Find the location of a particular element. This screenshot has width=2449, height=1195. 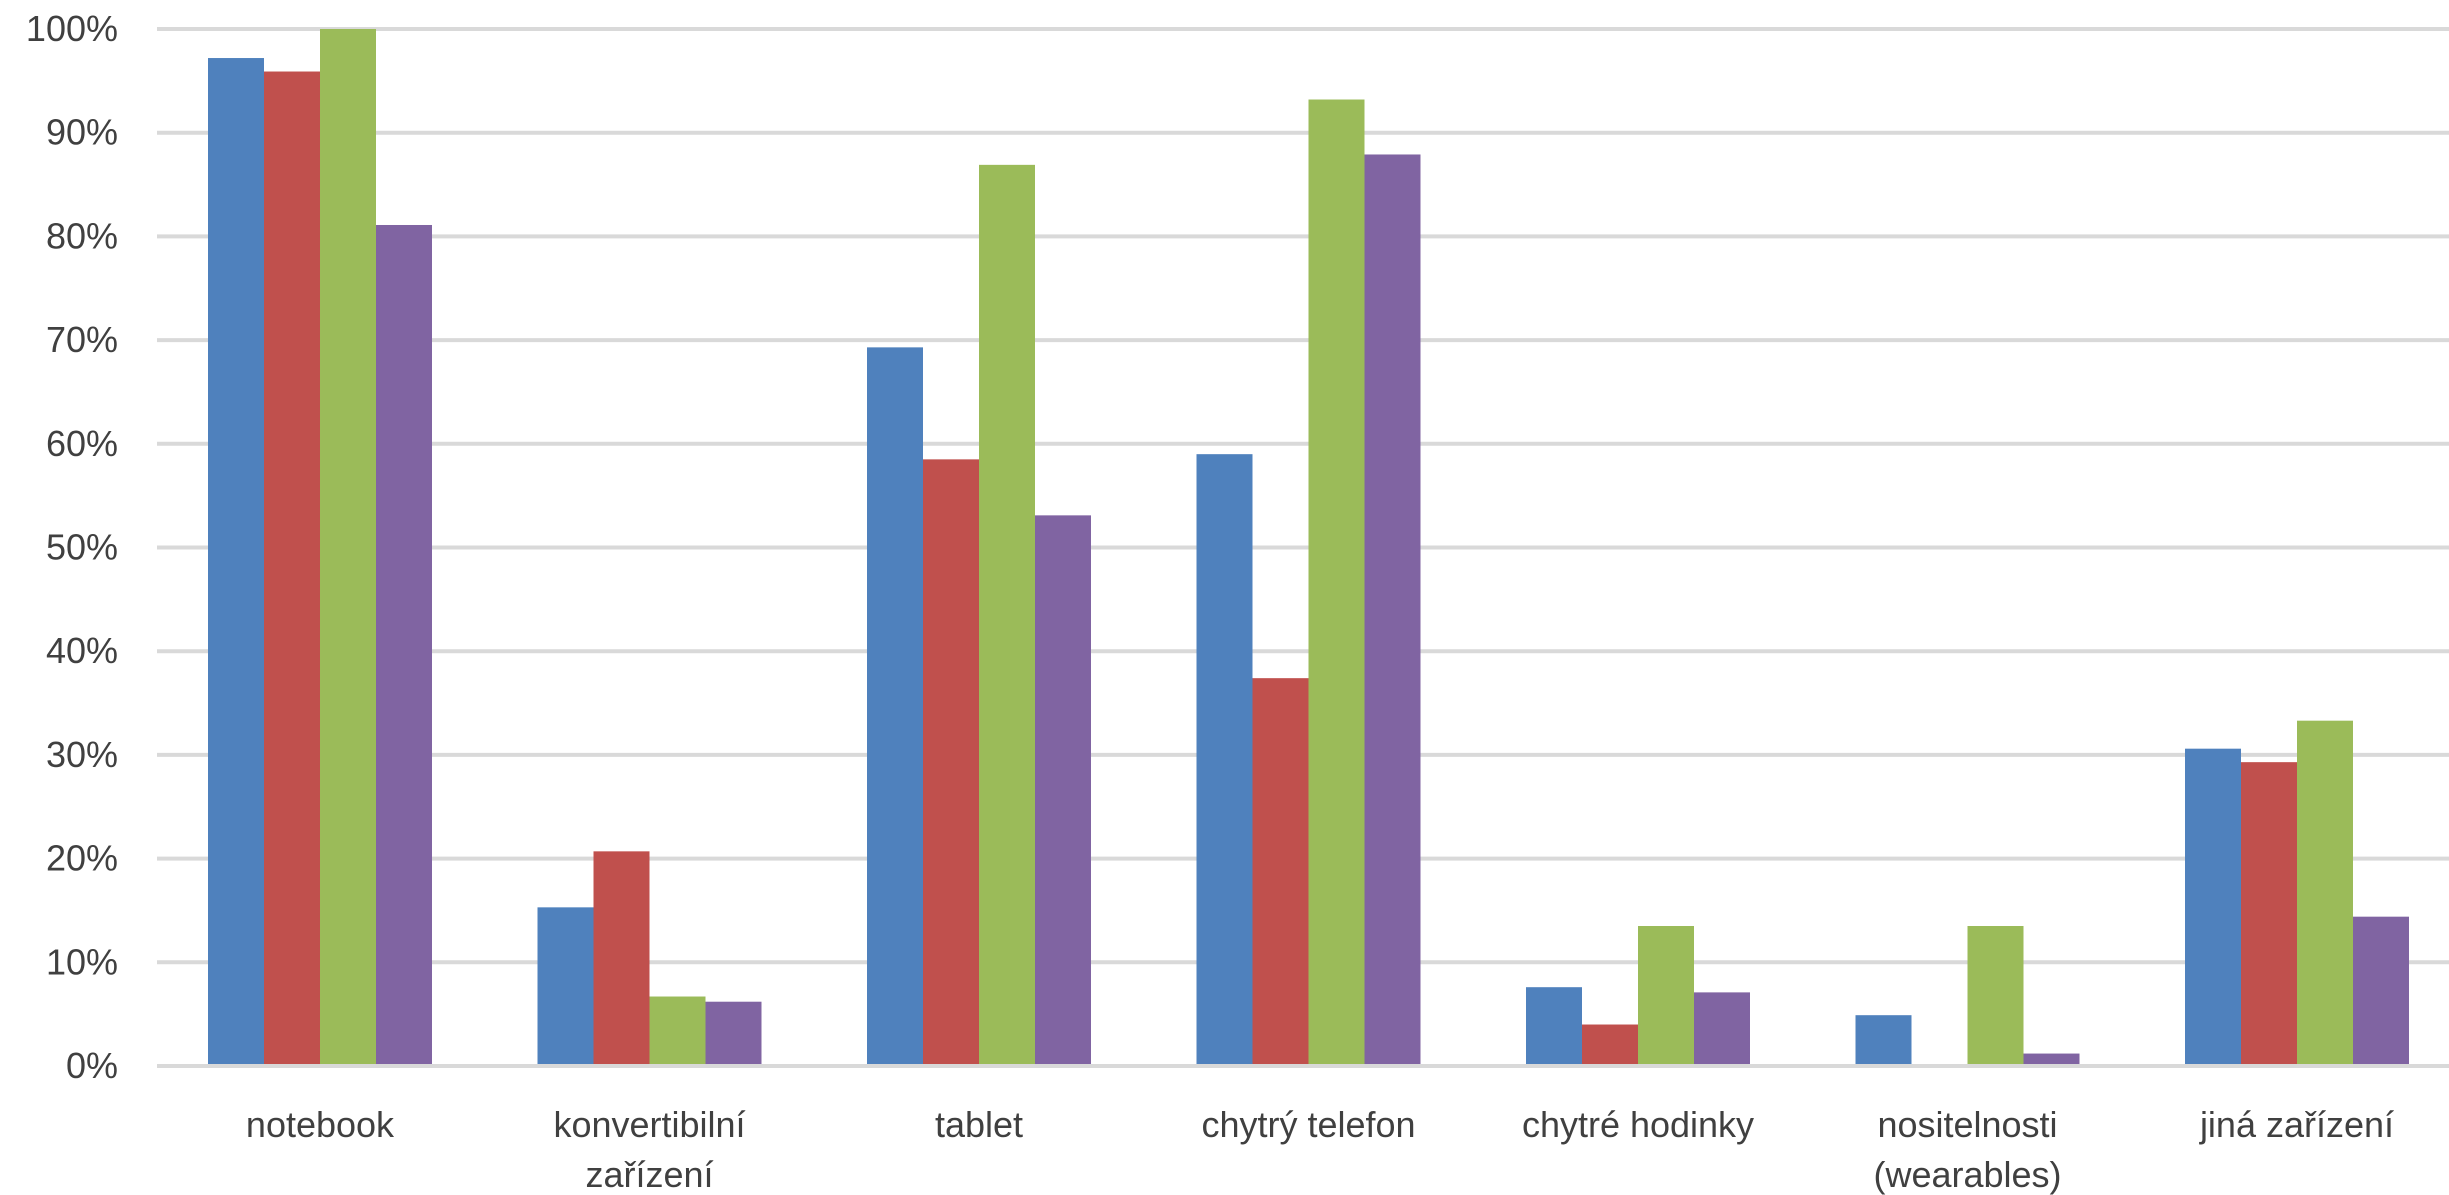

x-category-label: notebook is located at coordinates (320, 1124).